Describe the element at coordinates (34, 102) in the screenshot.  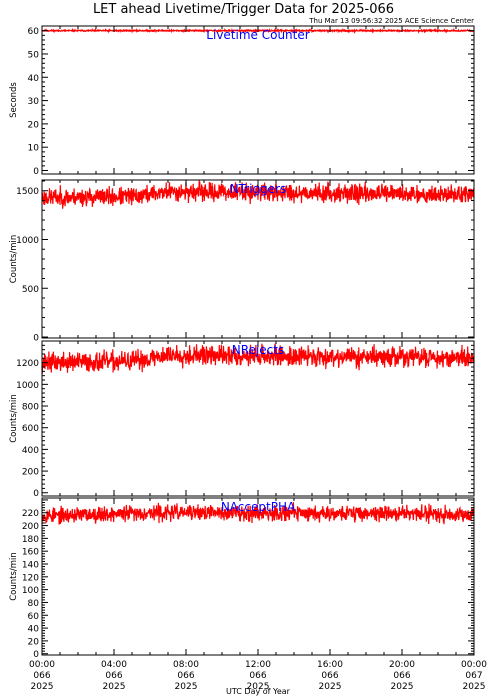
I see `y-tick-label: 30` at that location.